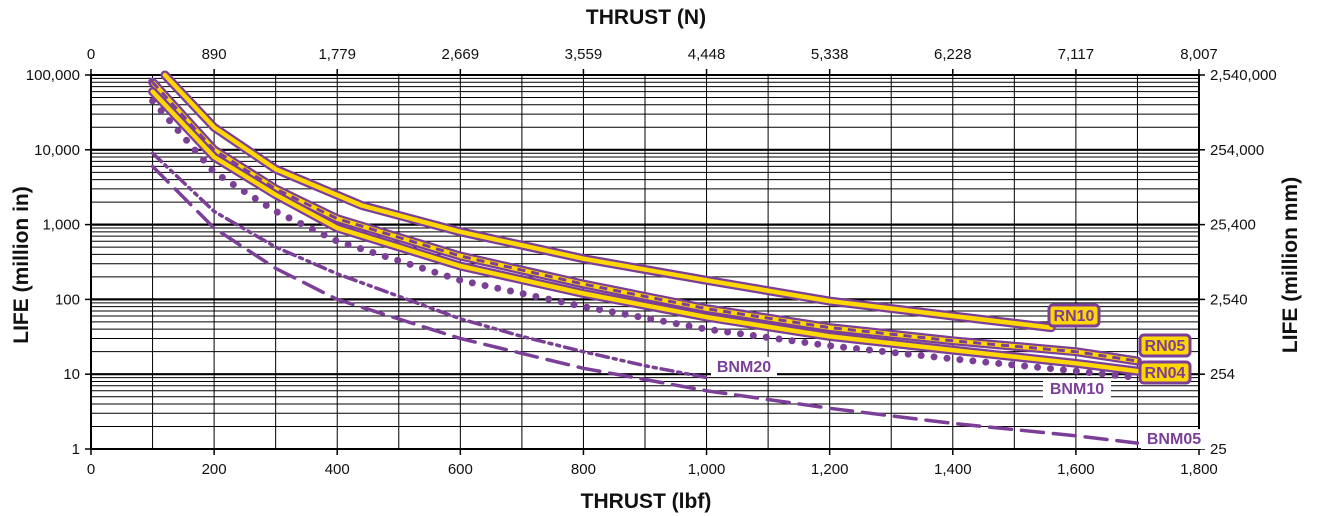  I want to click on series-label-rn10: RN10, so click(1074, 316).